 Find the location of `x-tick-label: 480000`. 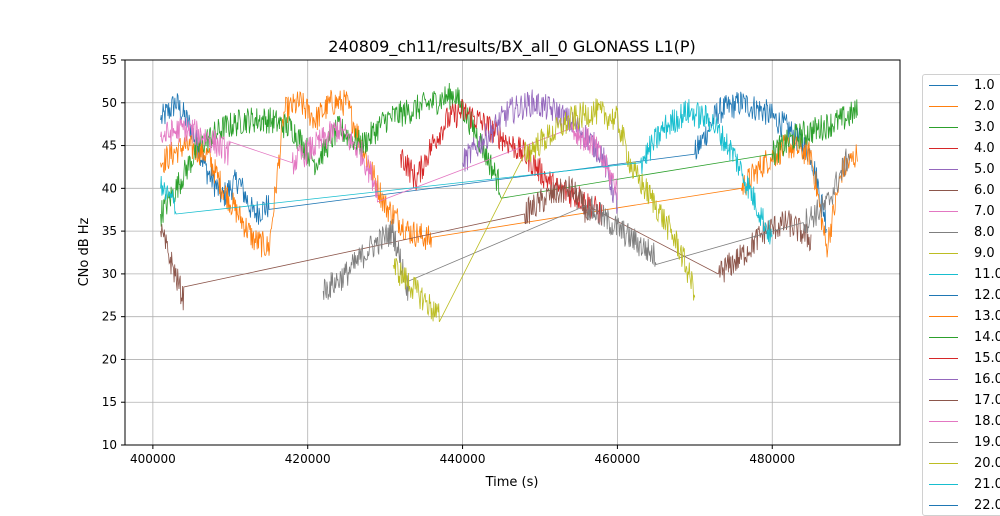

x-tick-label: 480000 is located at coordinates (772, 459).